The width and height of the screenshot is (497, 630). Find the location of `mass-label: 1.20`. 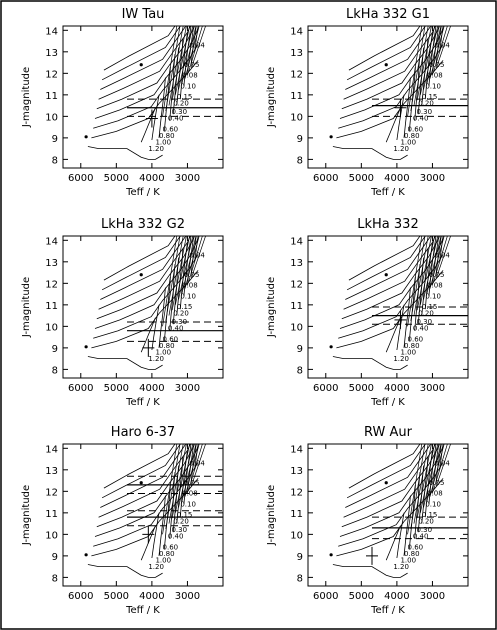

mass-label: 1.20 is located at coordinates (156, 359).